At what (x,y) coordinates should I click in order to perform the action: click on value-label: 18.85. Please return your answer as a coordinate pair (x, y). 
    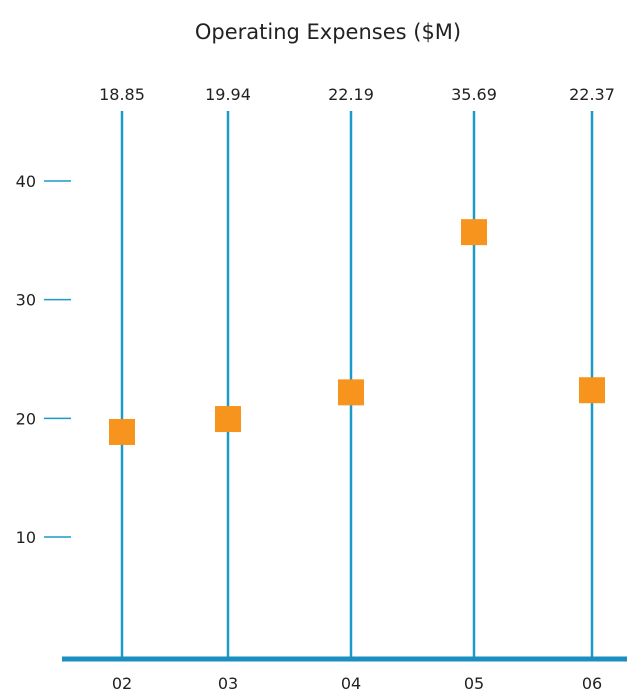
    Looking at the image, I should click on (122, 94).